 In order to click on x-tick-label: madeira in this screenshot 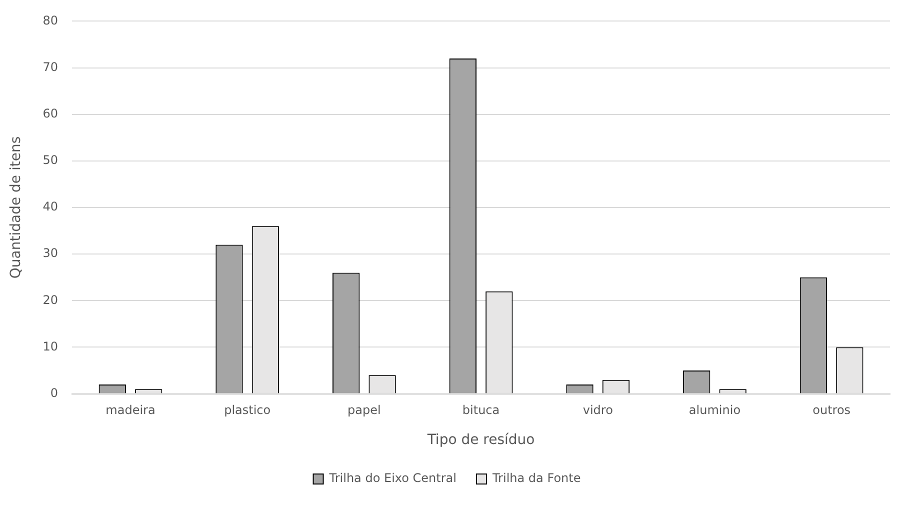, I will do `click(131, 410)`.